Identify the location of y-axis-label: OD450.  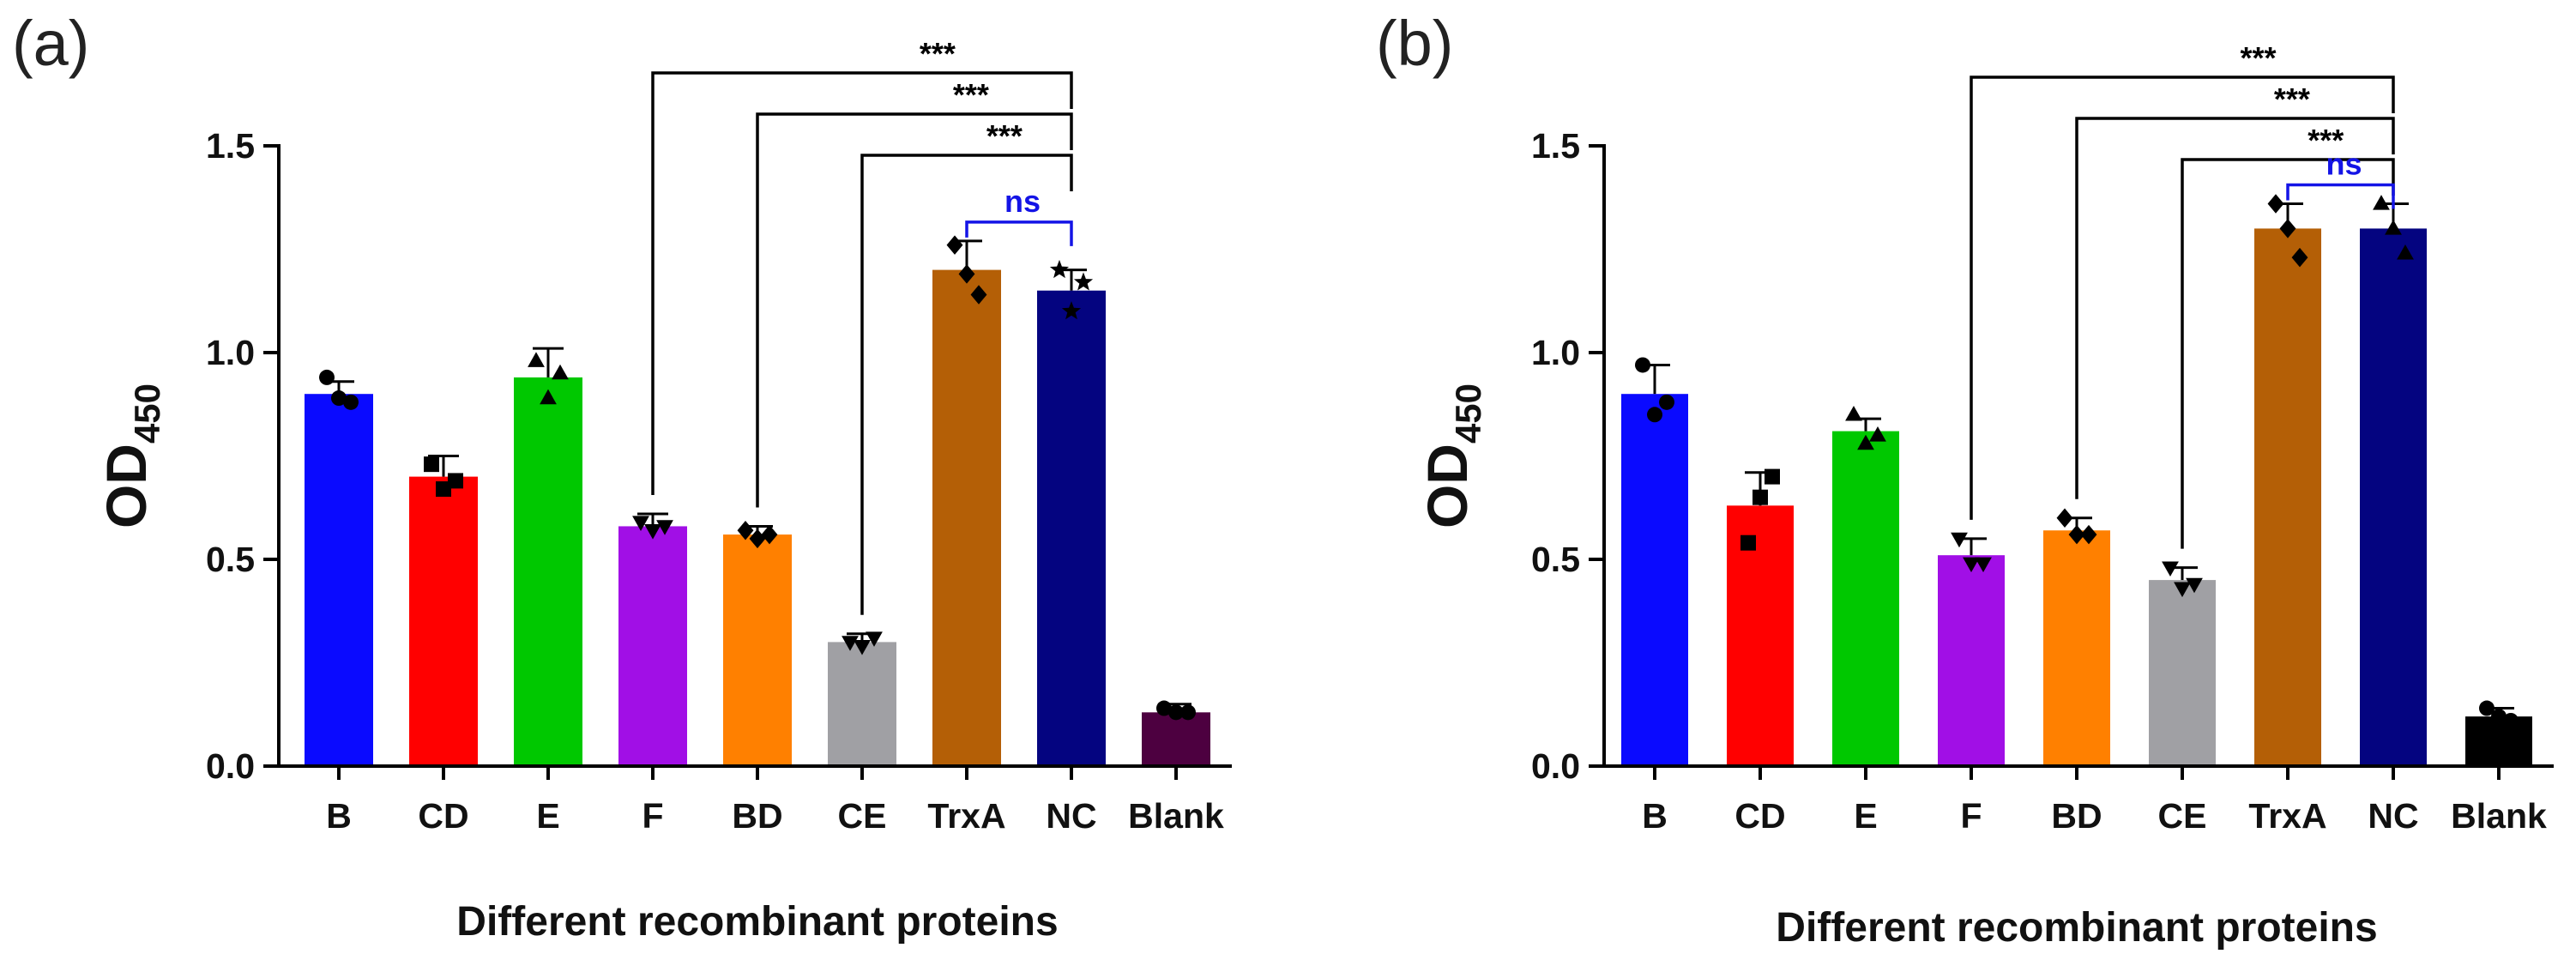
(1451, 455).